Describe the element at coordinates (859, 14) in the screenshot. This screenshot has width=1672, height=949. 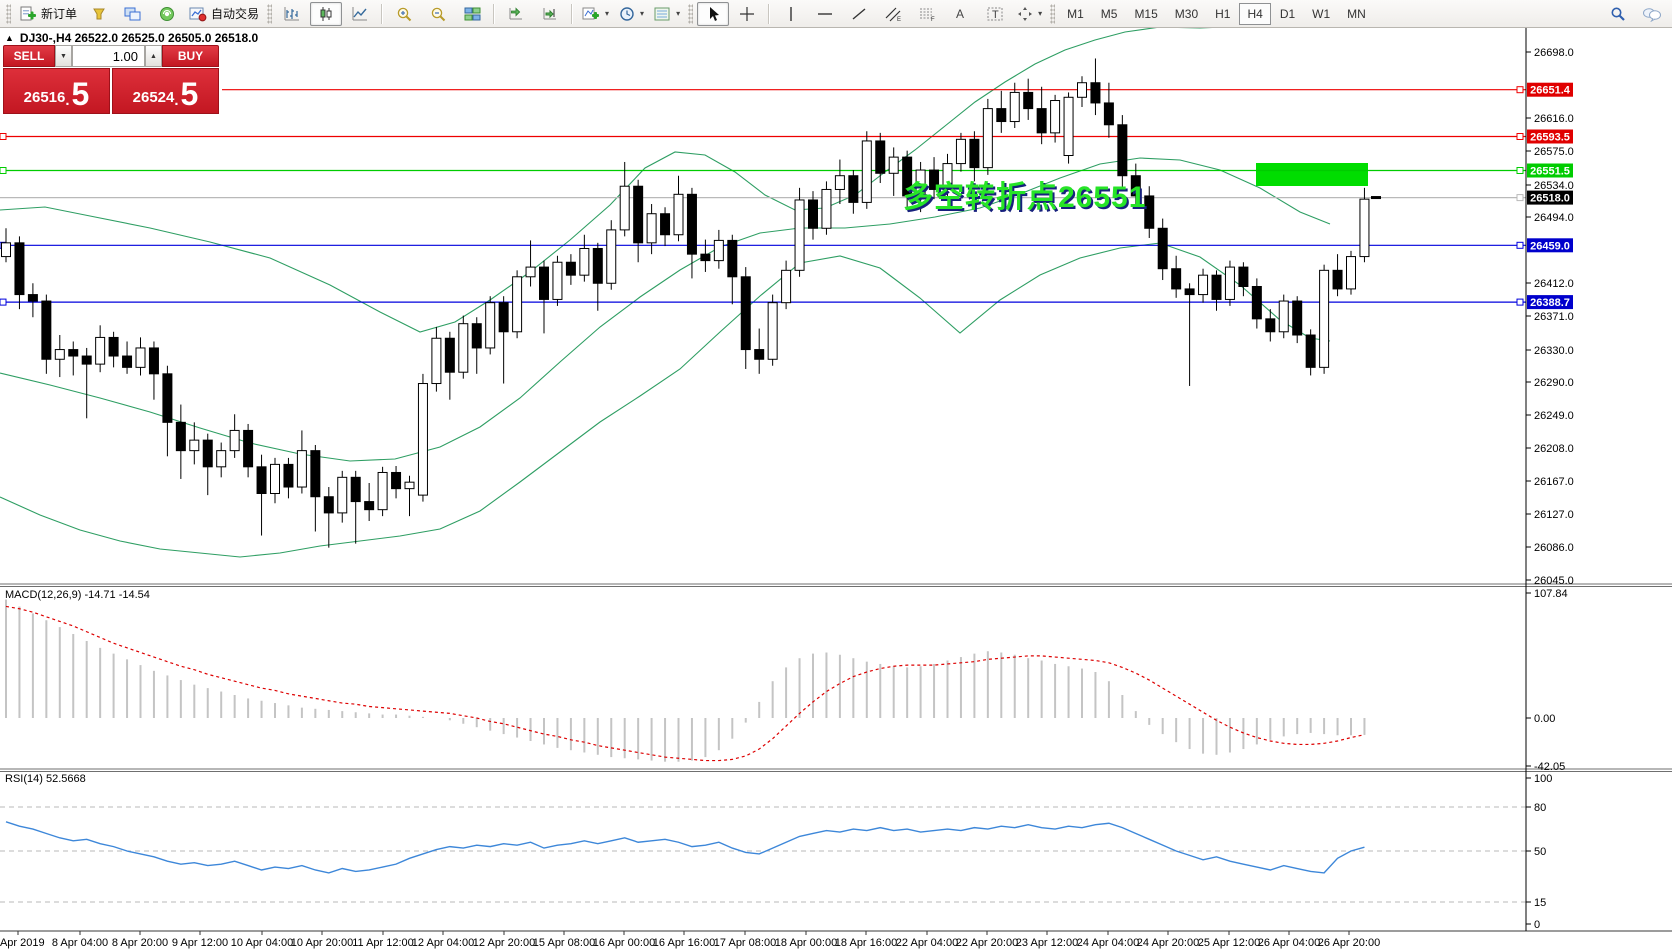
I see `trend-line-button` at that location.